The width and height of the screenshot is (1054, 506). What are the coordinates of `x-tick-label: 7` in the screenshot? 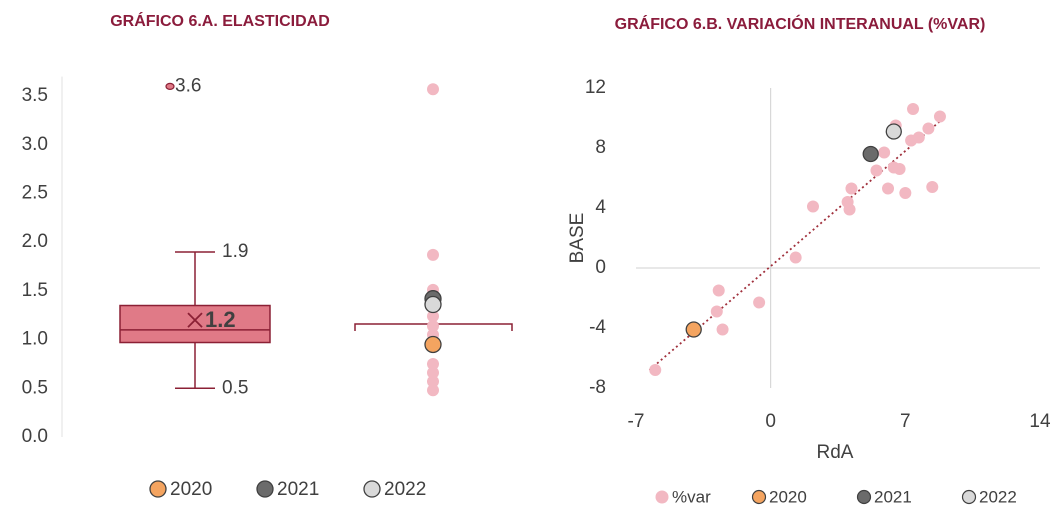 It's located at (905, 421).